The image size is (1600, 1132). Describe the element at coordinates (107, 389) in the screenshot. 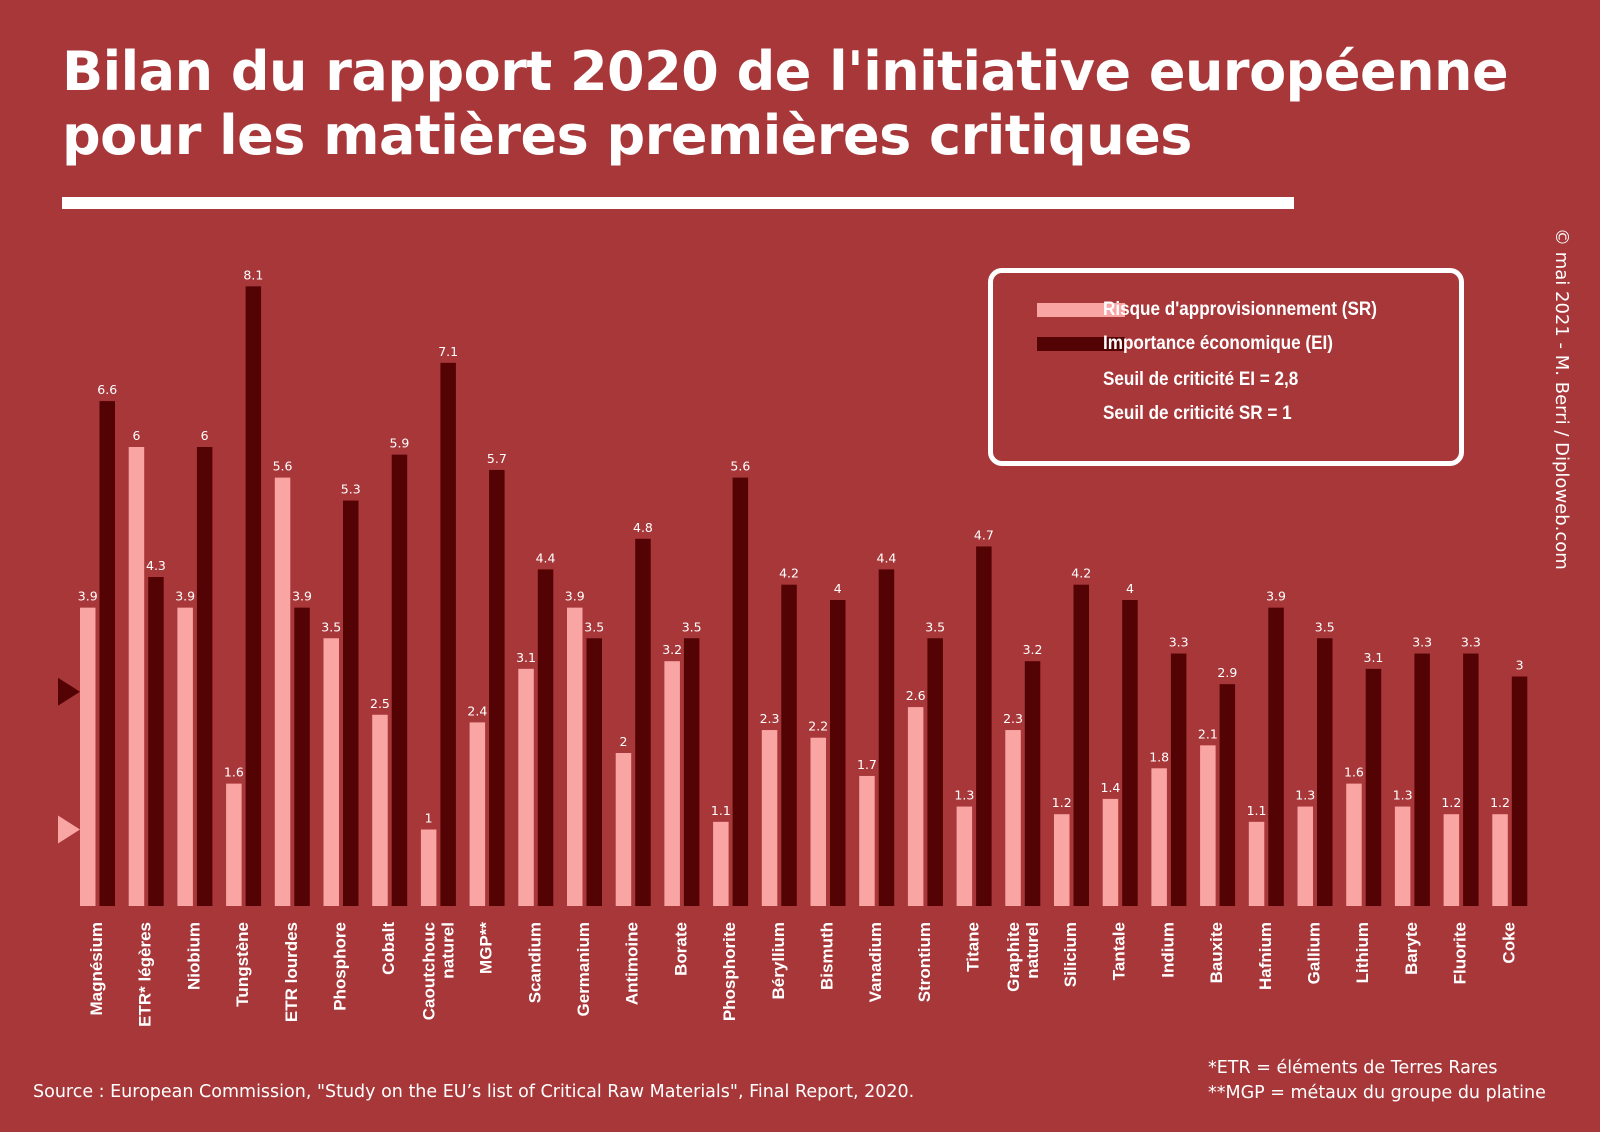

I see `data-label-ei: 6.6` at that location.